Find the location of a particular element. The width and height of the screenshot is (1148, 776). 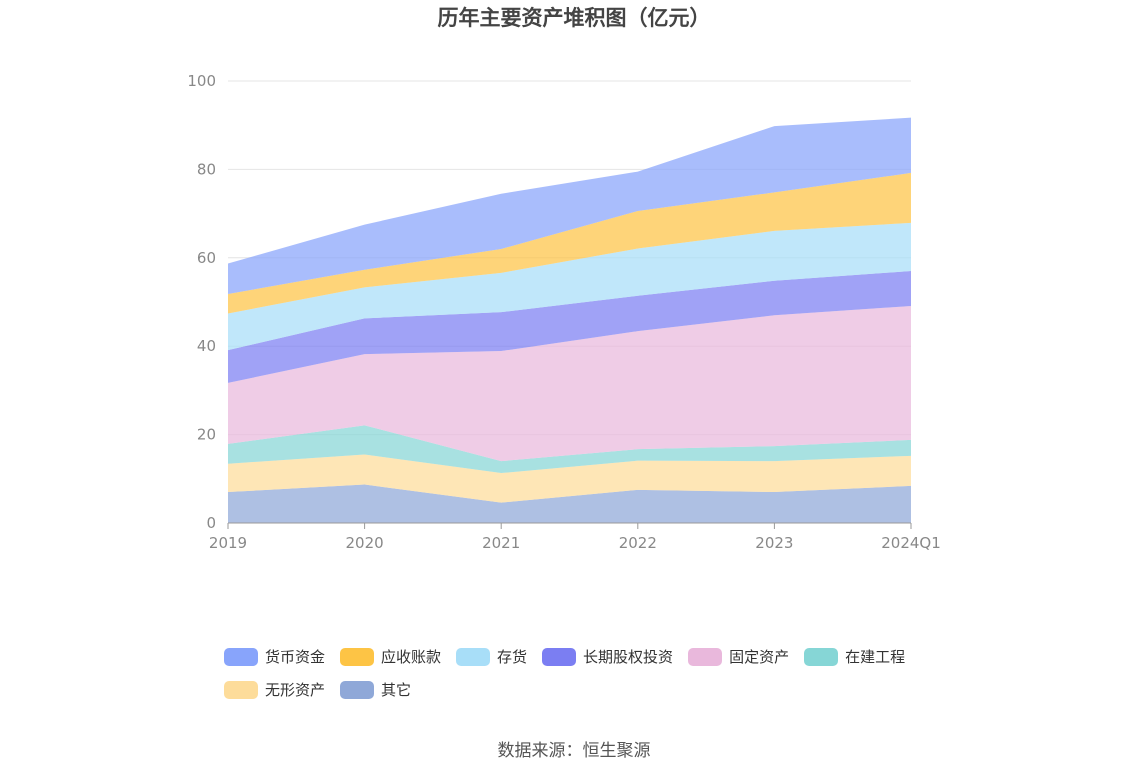

y-tick-label: 20 is located at coordinates (206, 435).